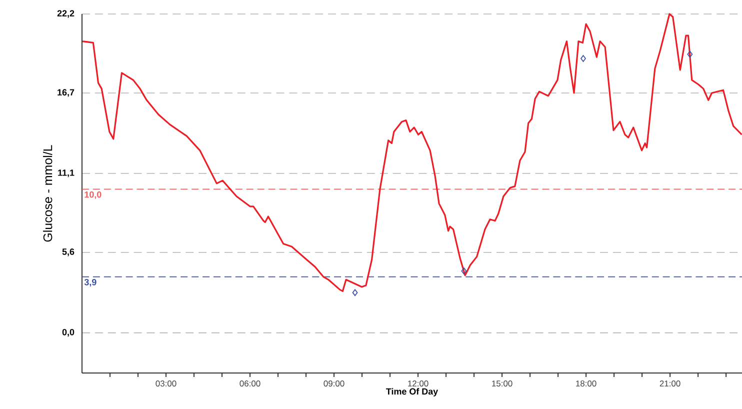  Describe the element at coordinates (66, 174) in the screenshot. I see `y-tick-label: 11,1` at that location.